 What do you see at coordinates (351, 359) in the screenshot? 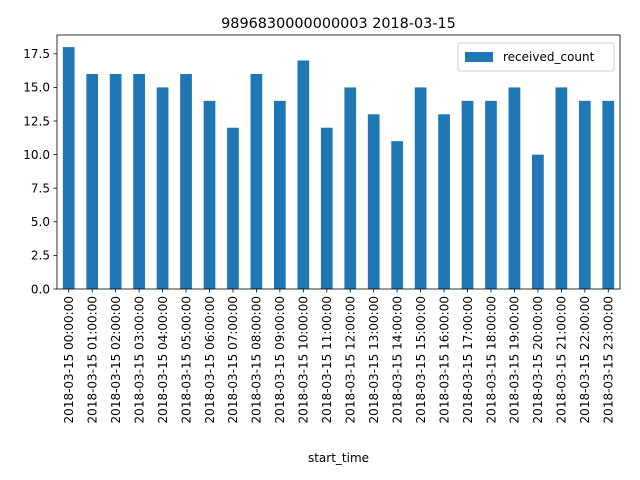
I see `x-tick-label: 2018-03-15 12:00:00` at bounding box center [351, 359].